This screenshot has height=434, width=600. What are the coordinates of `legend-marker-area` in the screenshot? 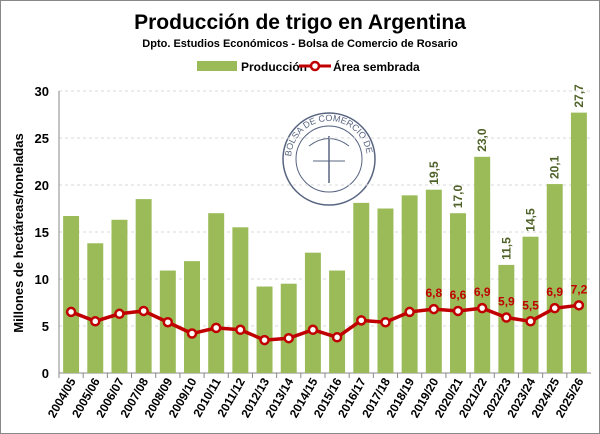 It's located at (315, 66).